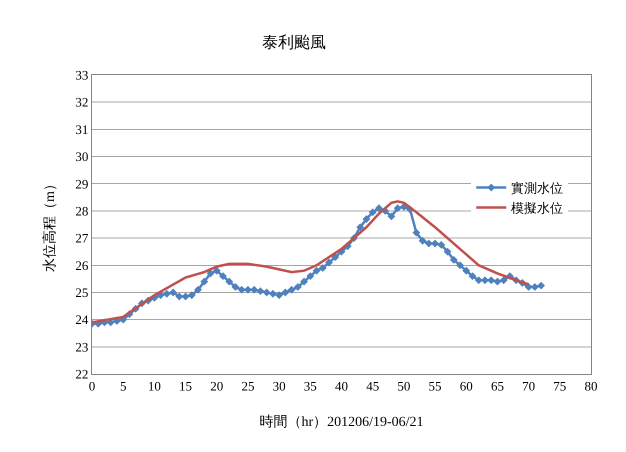 The height and width of the screenshot is (452, 626). What do you see at coordinates (341, 422) in the screenshot?
I see `x-axis-title: 時間（hr）201206/19-06/21` at bounding box center [341, 422].